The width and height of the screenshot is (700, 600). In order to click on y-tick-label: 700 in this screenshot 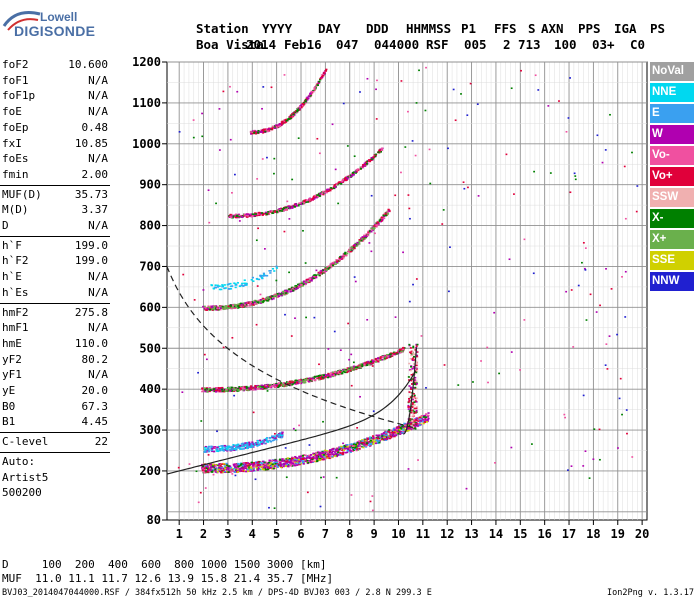, I will do `click(150, 266)`.